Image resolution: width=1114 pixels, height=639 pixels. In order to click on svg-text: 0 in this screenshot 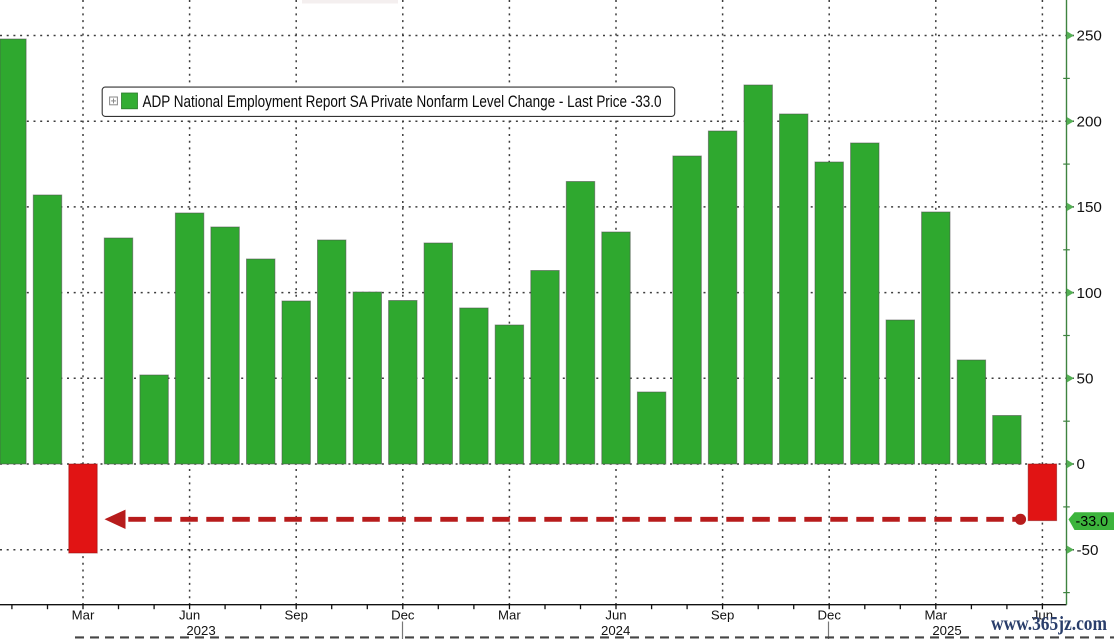, I will do `click(1081, 464)`.